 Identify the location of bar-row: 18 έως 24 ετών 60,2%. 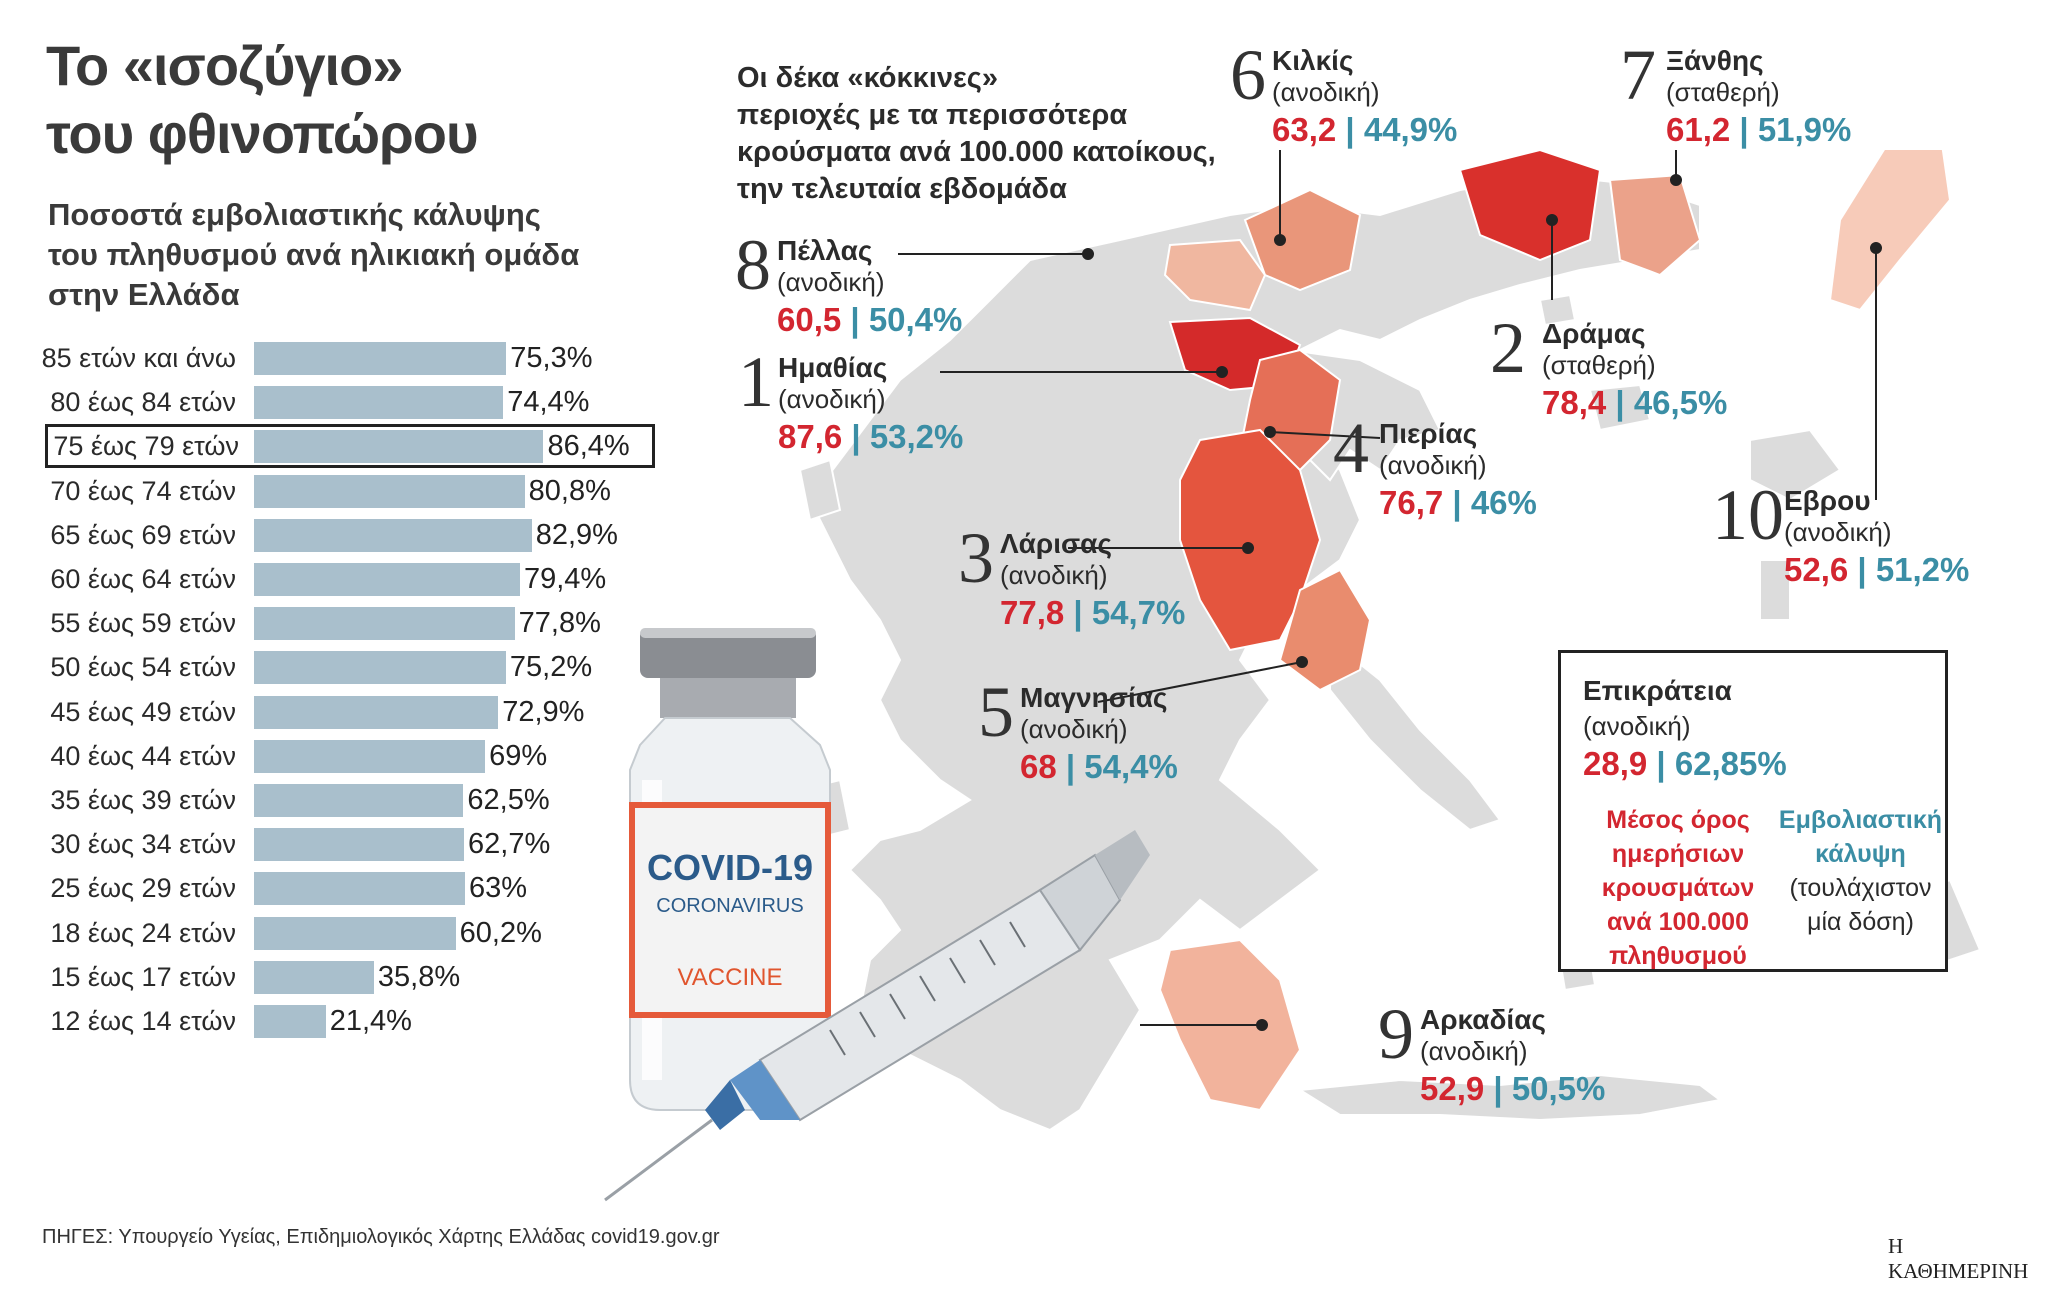
(350, 933).